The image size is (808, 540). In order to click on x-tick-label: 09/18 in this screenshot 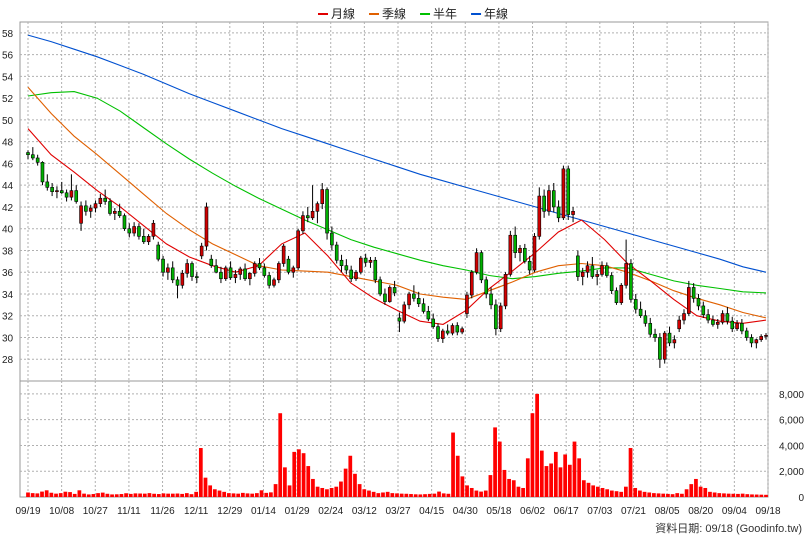, I will do `click(767, 511)`.